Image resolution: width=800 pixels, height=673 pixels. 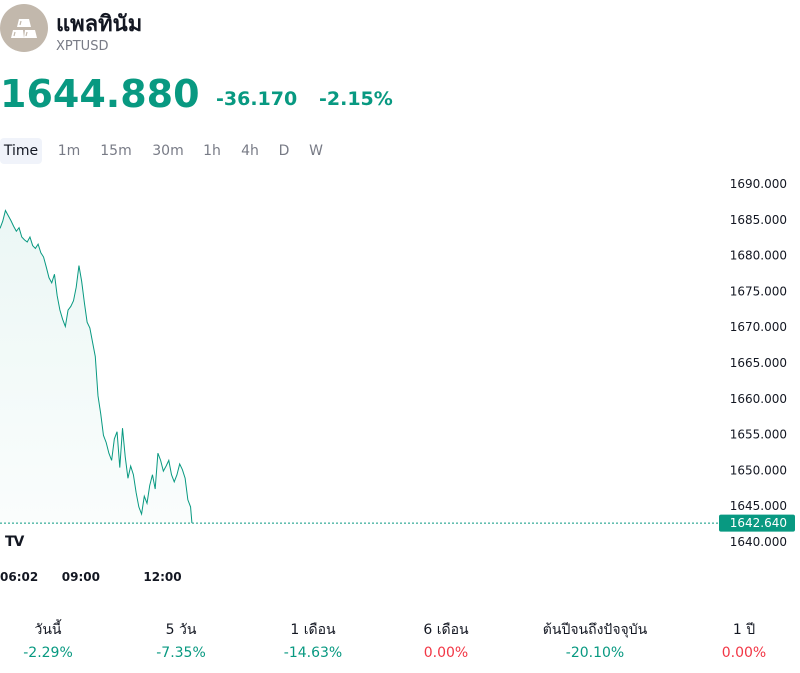 What do you see at coordinates (24, 28) in the screenshot?
I see `platinum-bars-icon` at bounding box center [24, 28].